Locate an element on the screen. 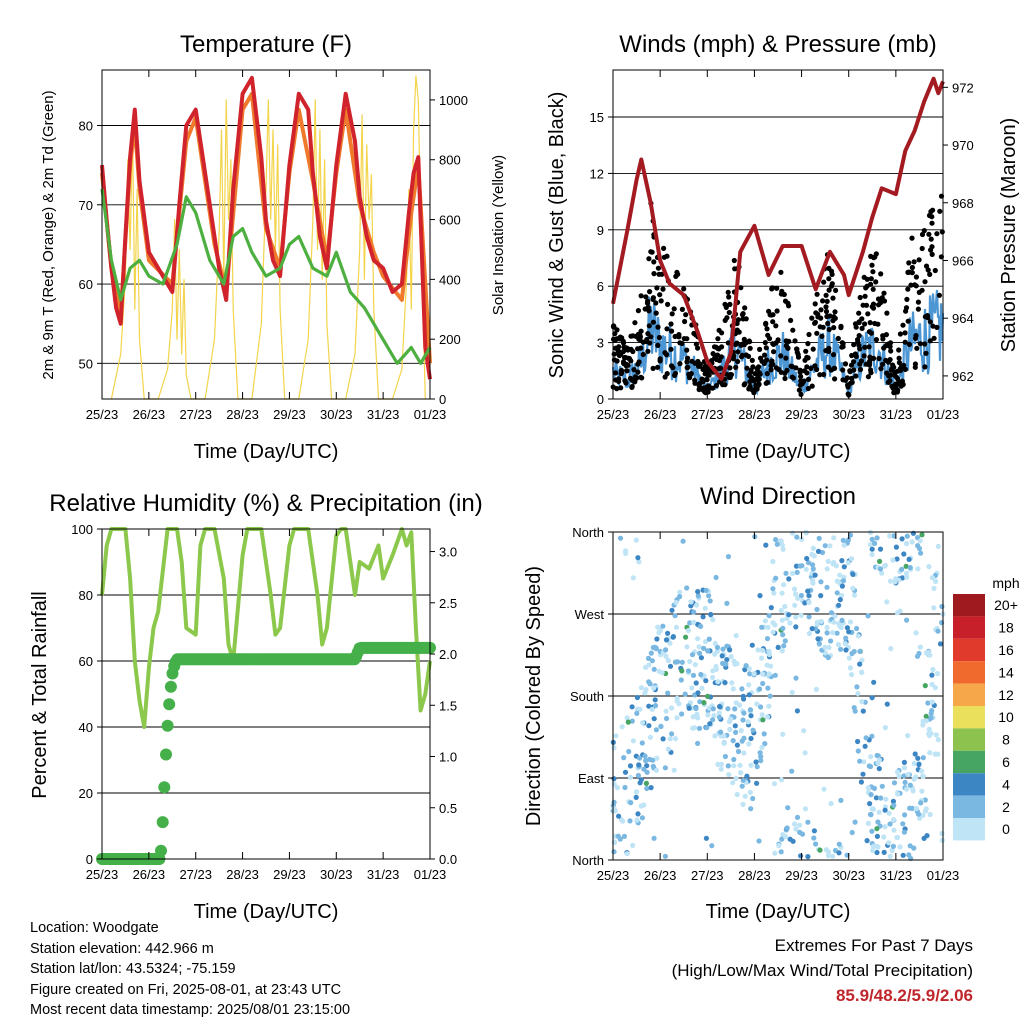 The height and width of the screenshot is (1024, 1024). x-tick-label: 01/23 is located at coordinates (430, 874).